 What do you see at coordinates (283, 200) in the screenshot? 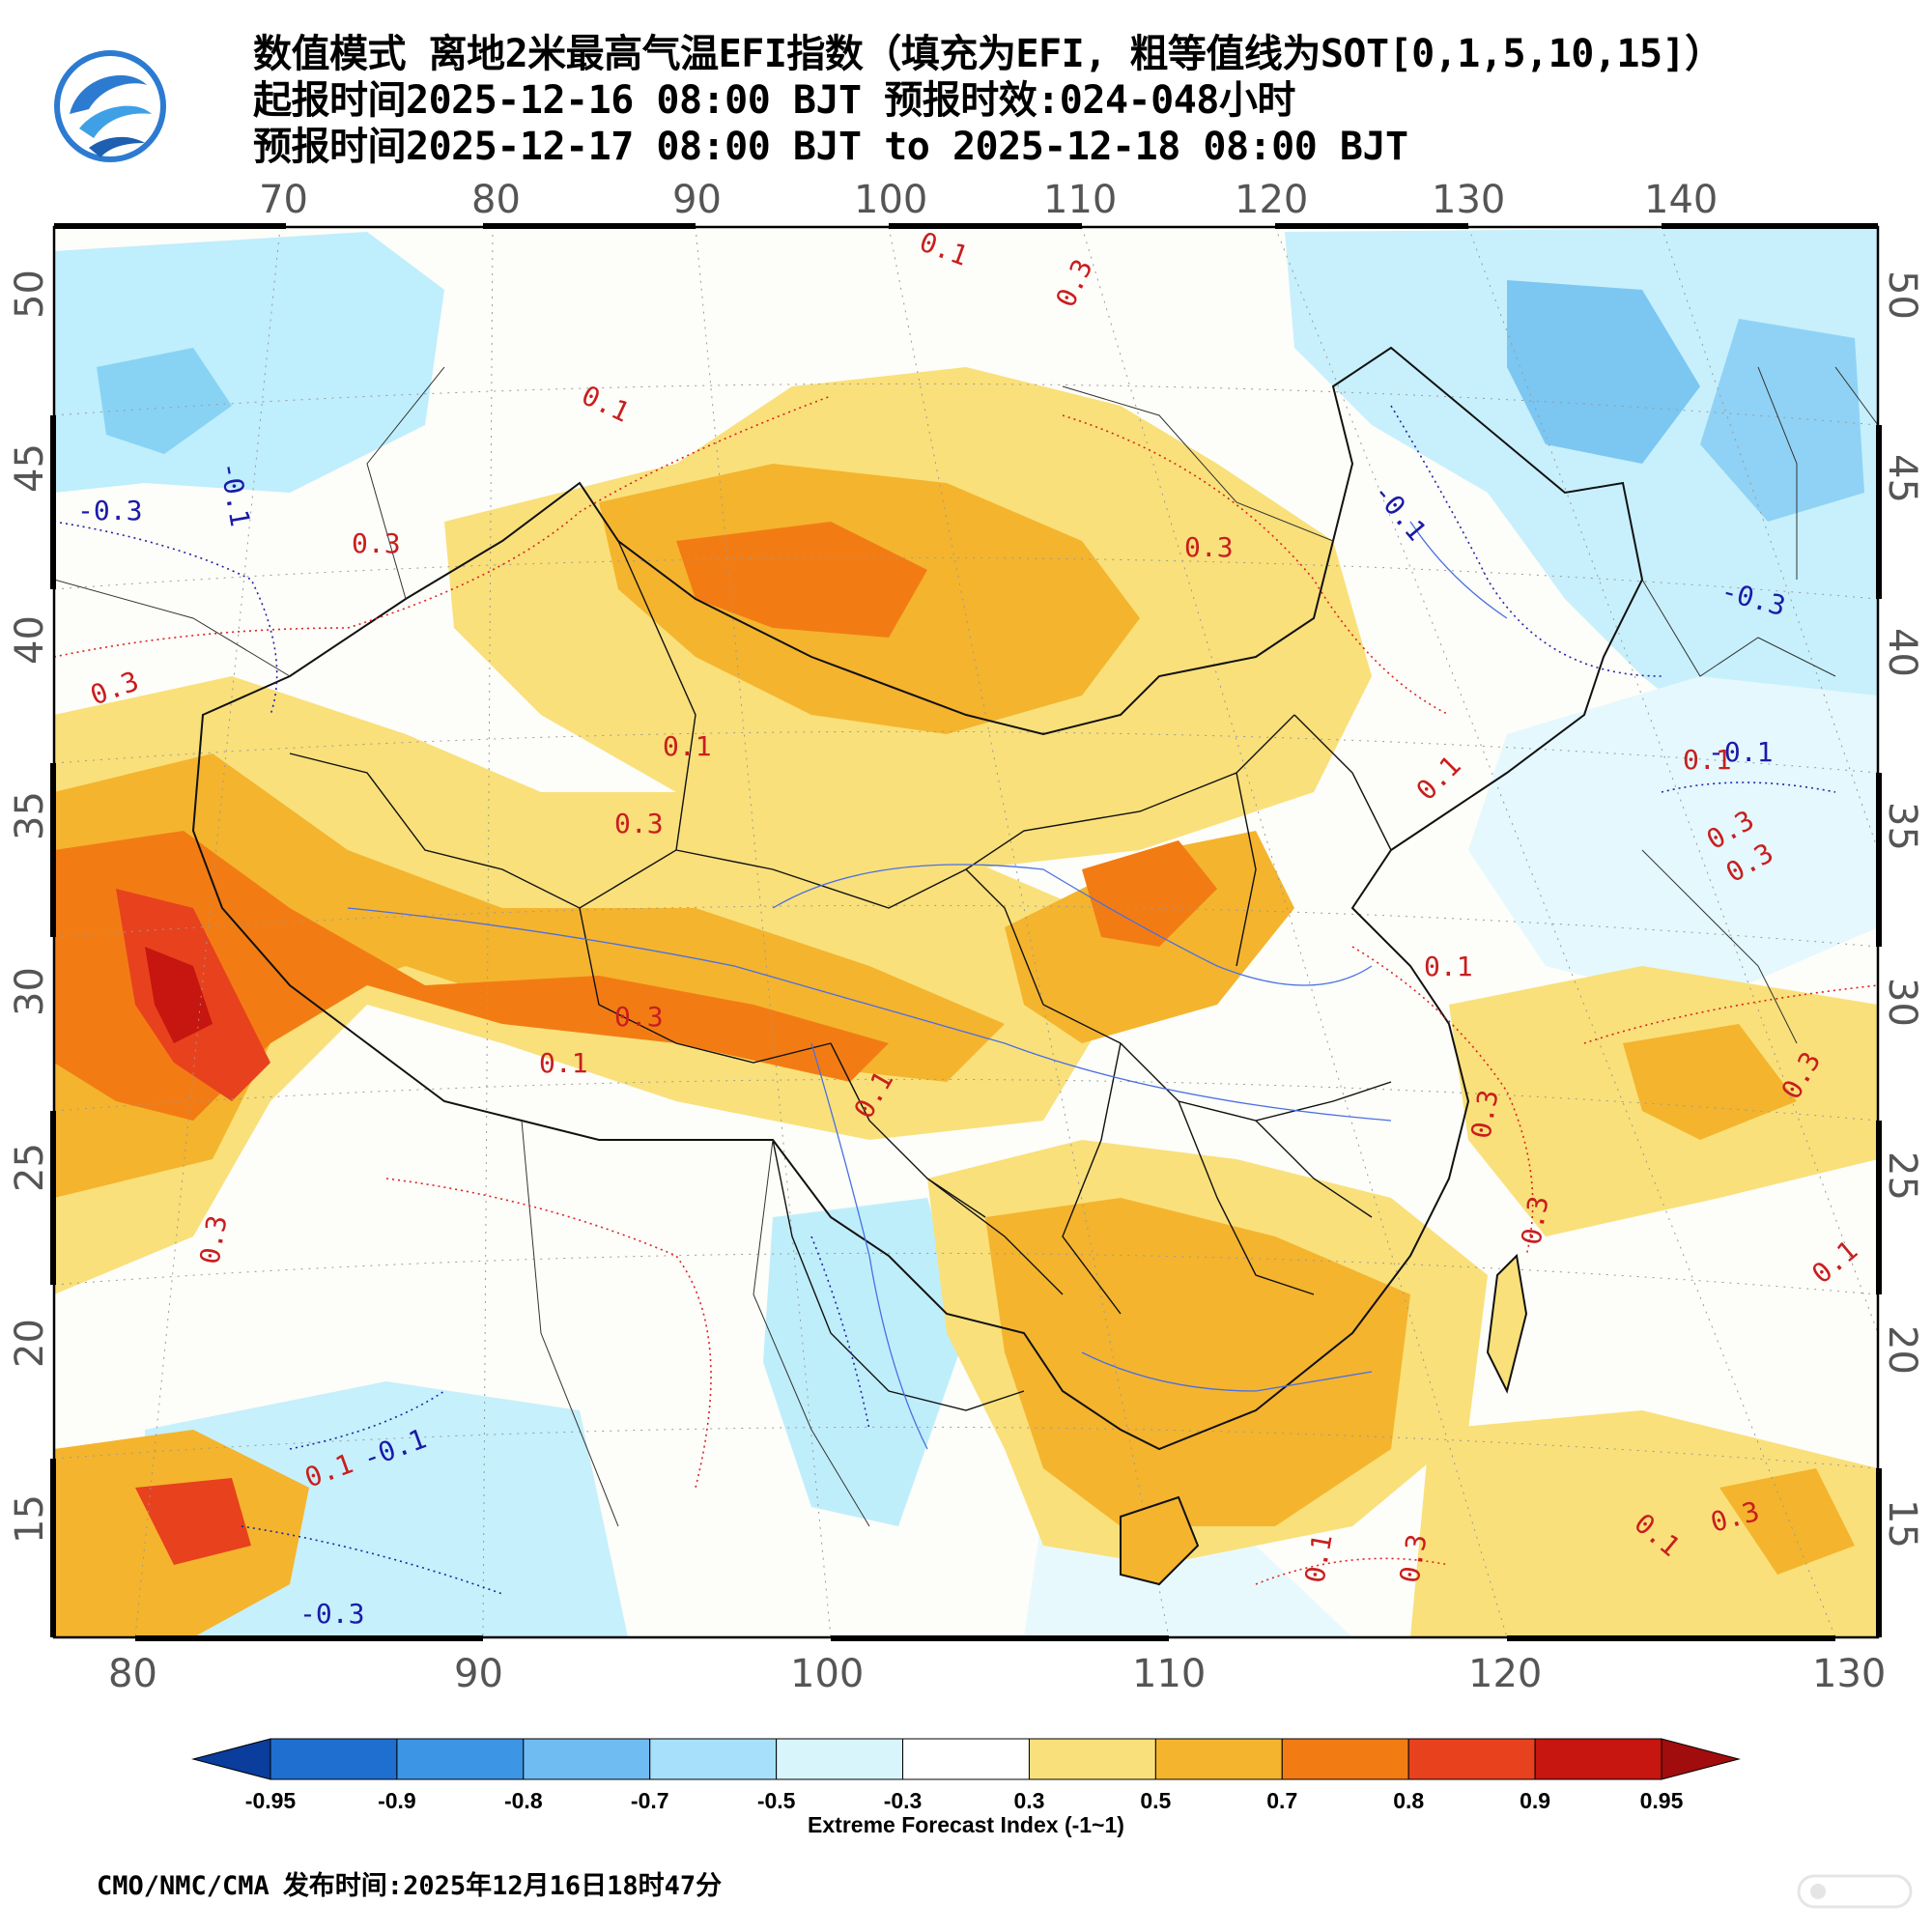
I see `top-lon-label: 70` at bounding box center [283, 200].